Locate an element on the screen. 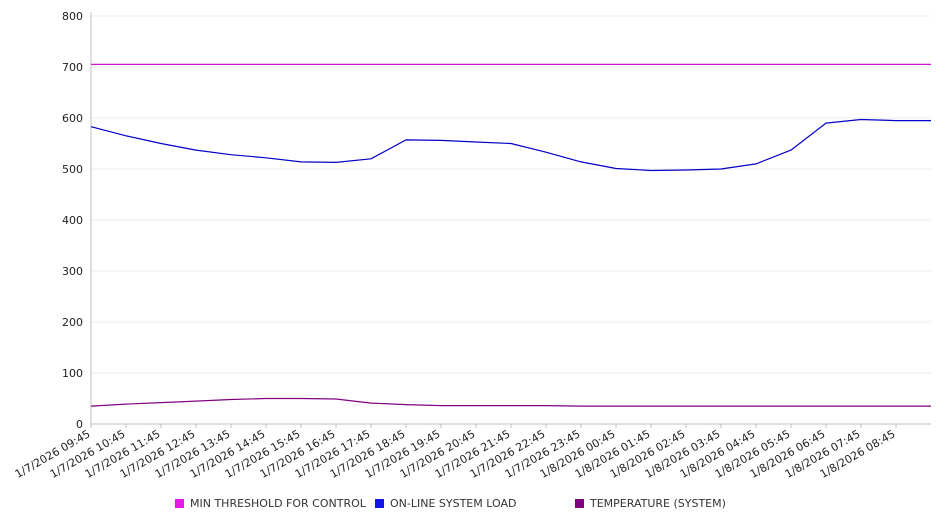 This screenshot has width=946, height=526. y-axis-ticks: 0 100 200 300 400 500 600 700 800 is located at coordinates (72, 220).